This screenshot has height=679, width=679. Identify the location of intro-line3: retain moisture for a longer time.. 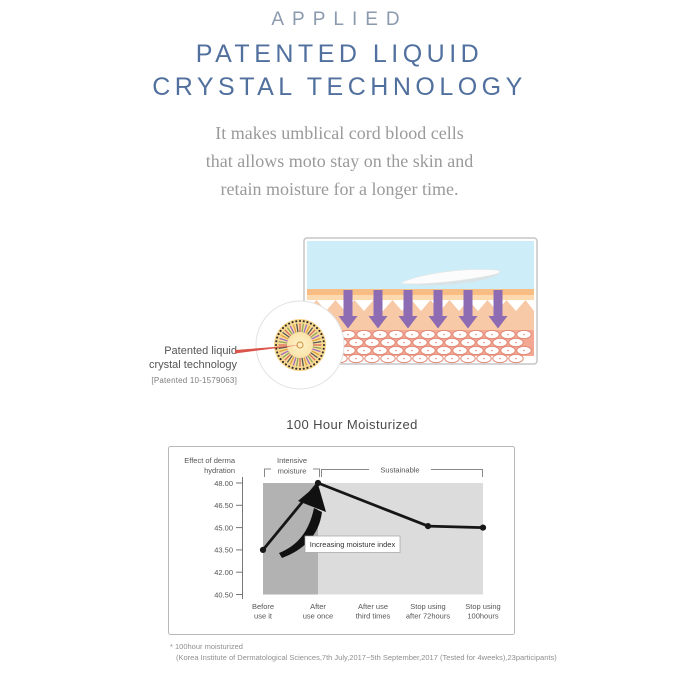
(339, 189).